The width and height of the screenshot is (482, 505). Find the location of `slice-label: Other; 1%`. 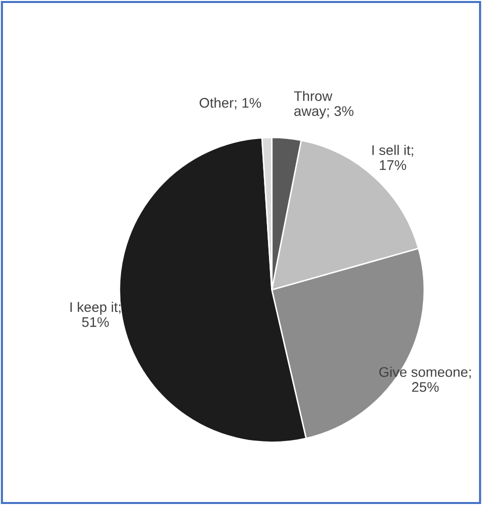

slice-label: Other; 1% is located at coordinates (231, 104).